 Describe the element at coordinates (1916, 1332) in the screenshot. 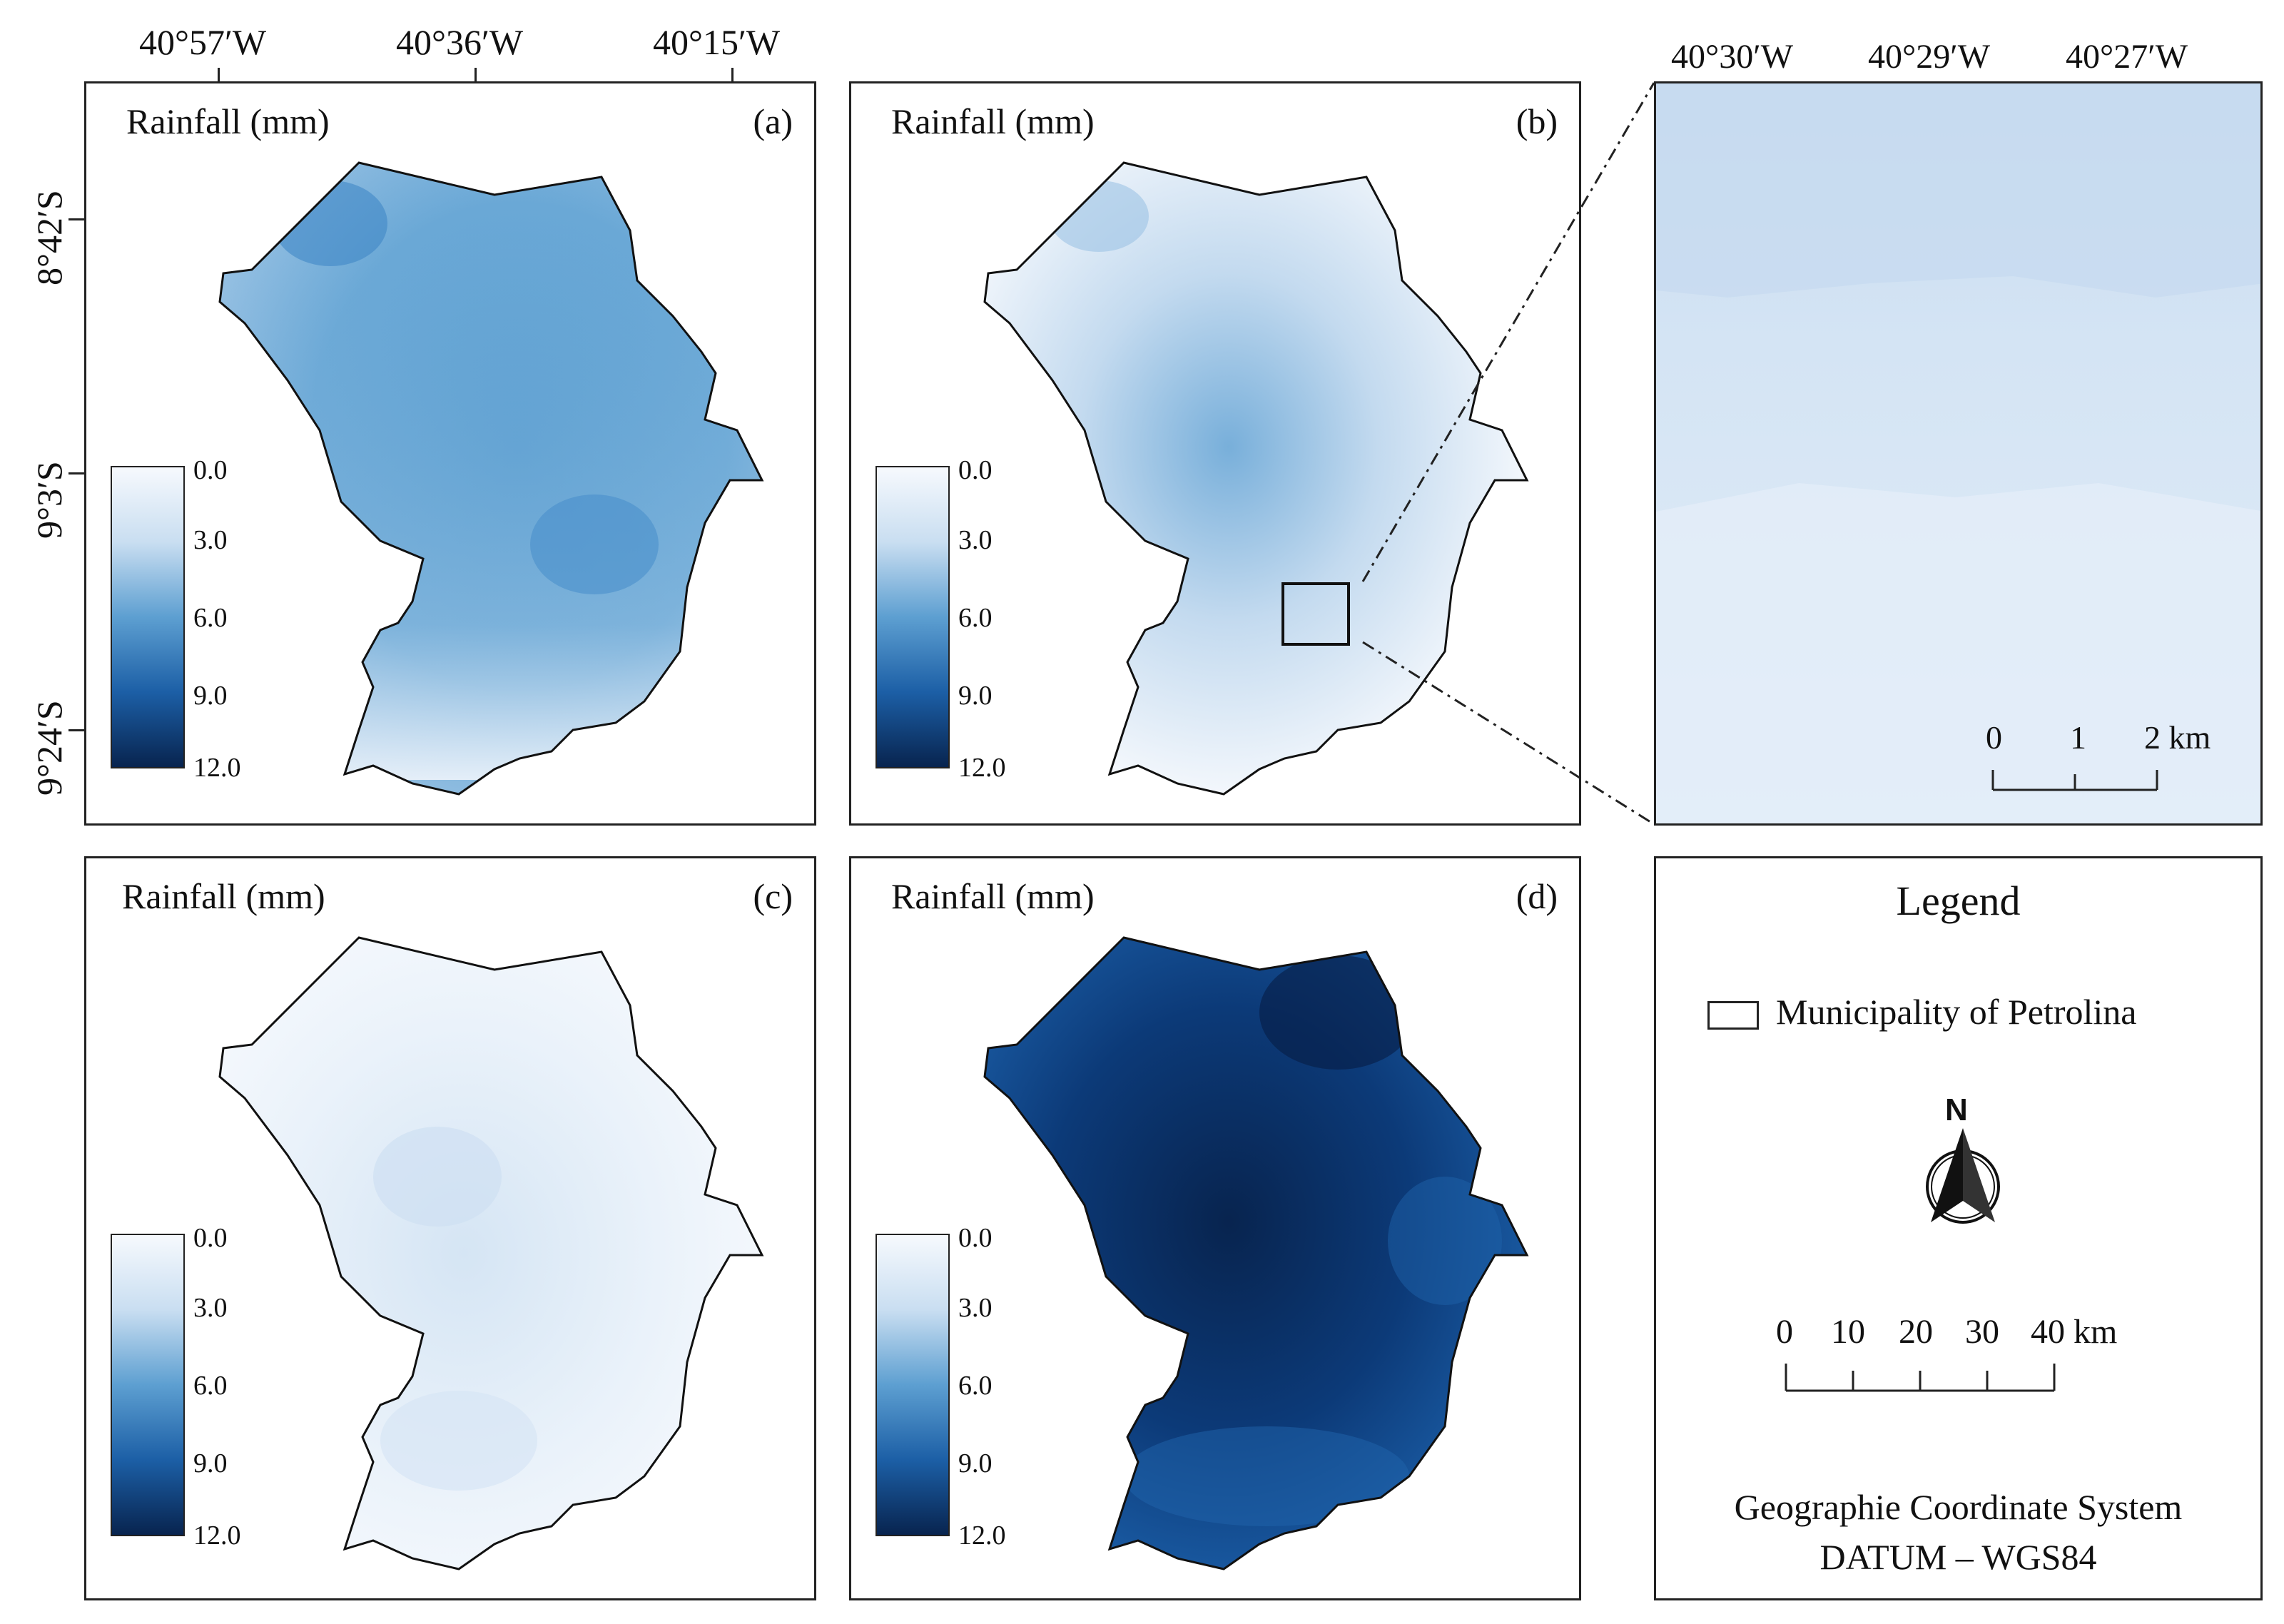

I see `legend-scale-label: 20` at that location.